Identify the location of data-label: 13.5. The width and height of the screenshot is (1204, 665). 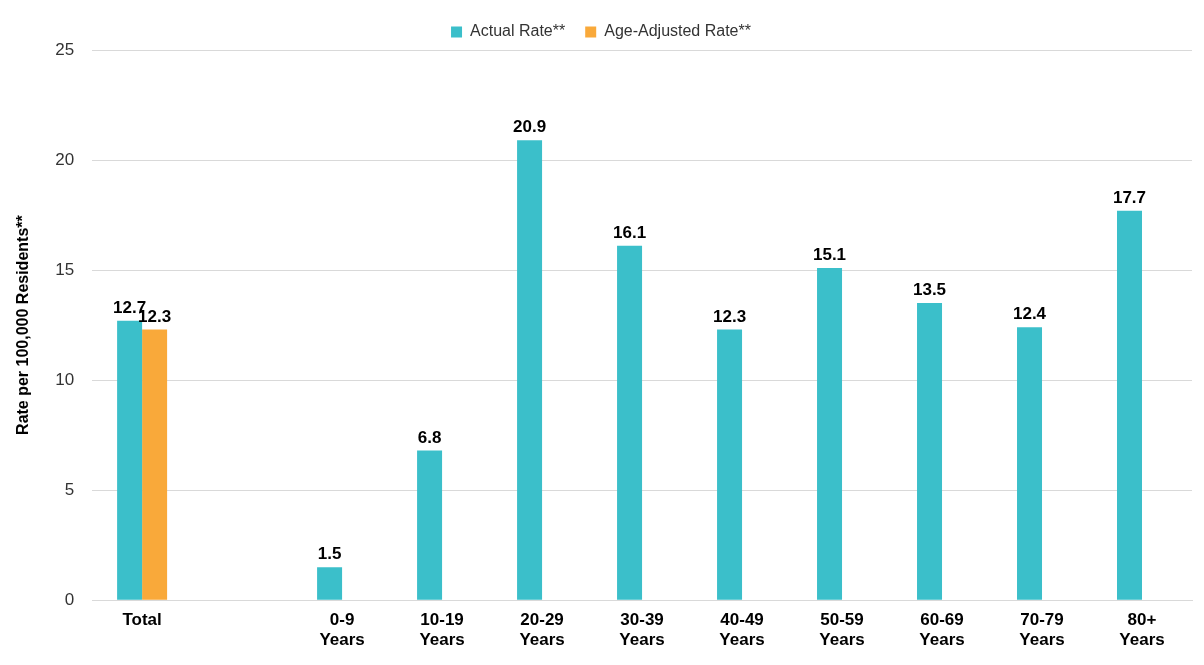
(929, 290).